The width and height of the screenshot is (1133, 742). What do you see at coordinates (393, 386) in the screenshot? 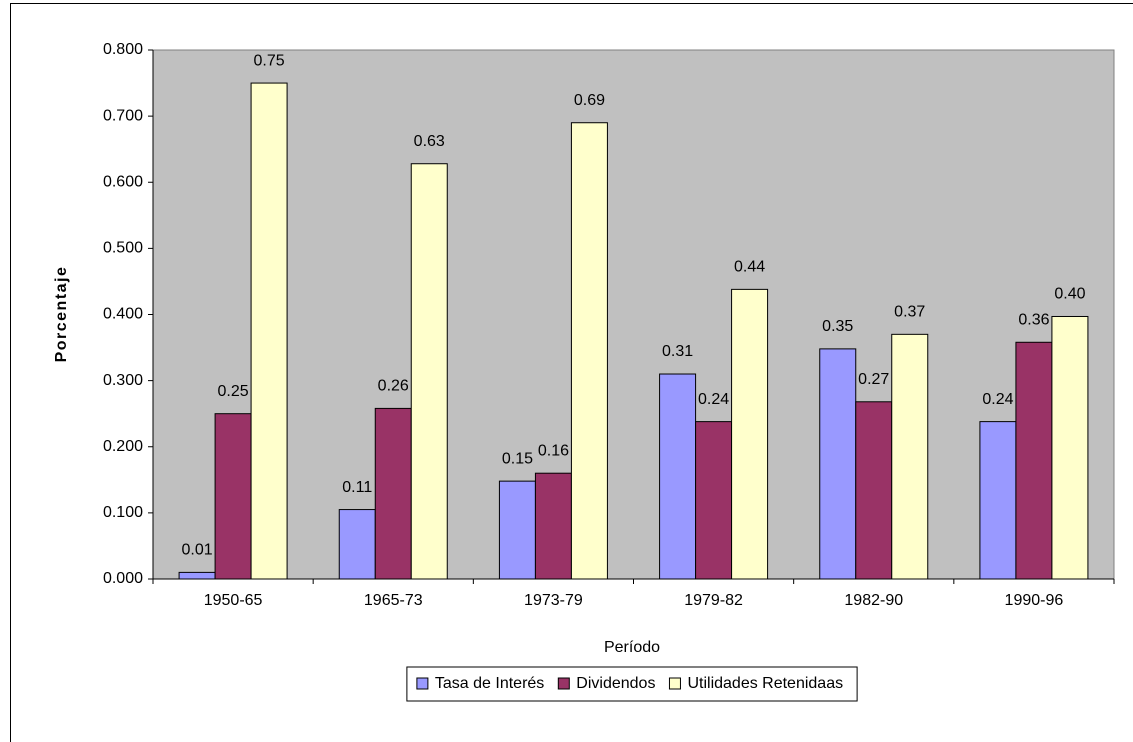
I see `data-label: 0.26` at bounding box center [393, 386].